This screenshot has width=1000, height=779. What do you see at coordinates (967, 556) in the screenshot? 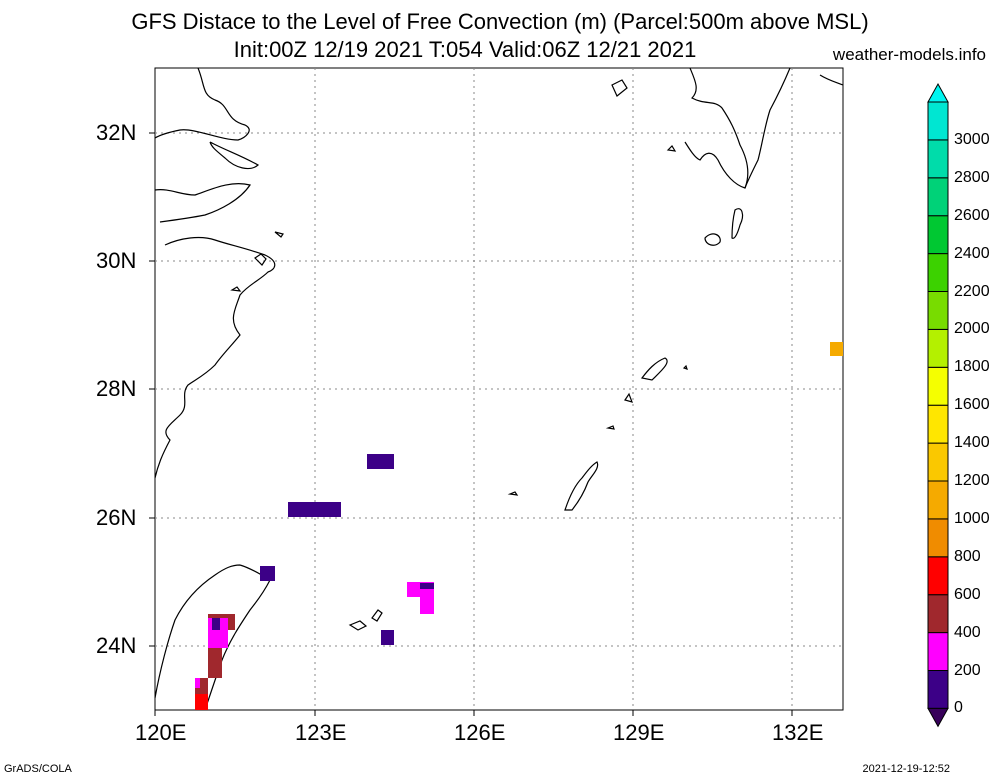
I see `colorbar-label: 800` at bounding box center [967, 556].